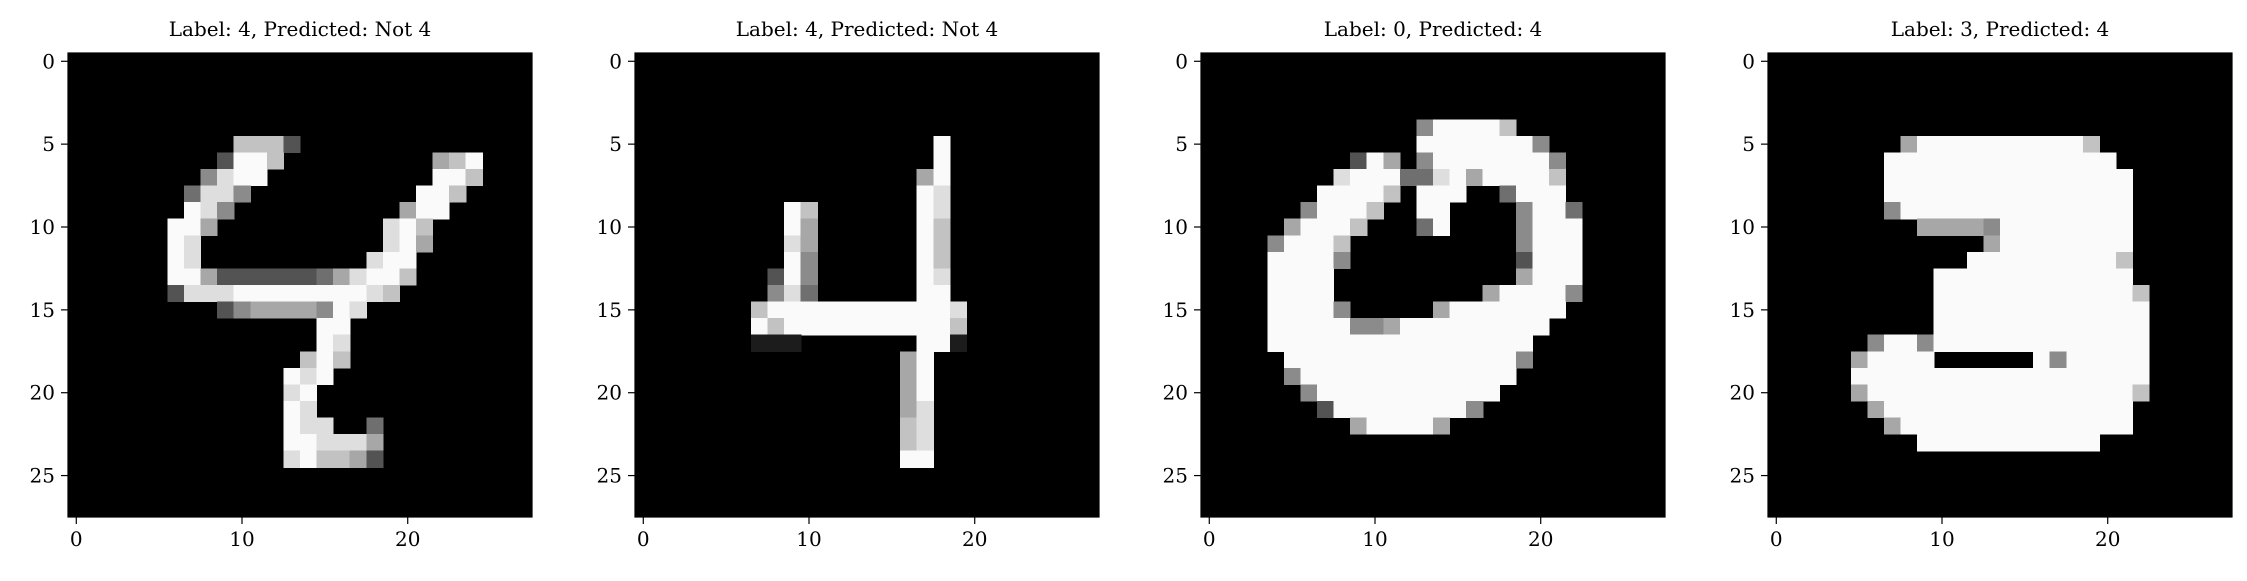 Image resolution: width=2247 pixels, height=581 pixels. What do you see at coordinates (1941, 539) in the screenshot?
I see `x-tick-label: 10` at bounding box center [1941, 539].